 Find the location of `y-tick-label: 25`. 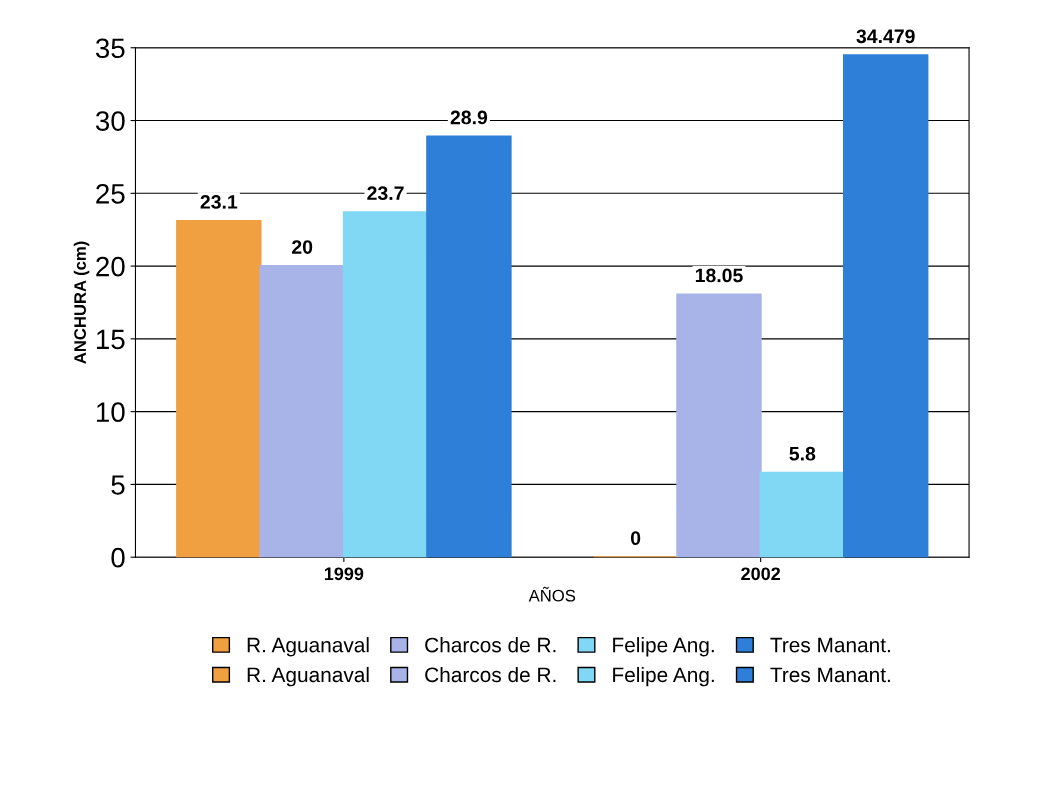

y-tick-label: 25 is located at coordinates (110, 193).